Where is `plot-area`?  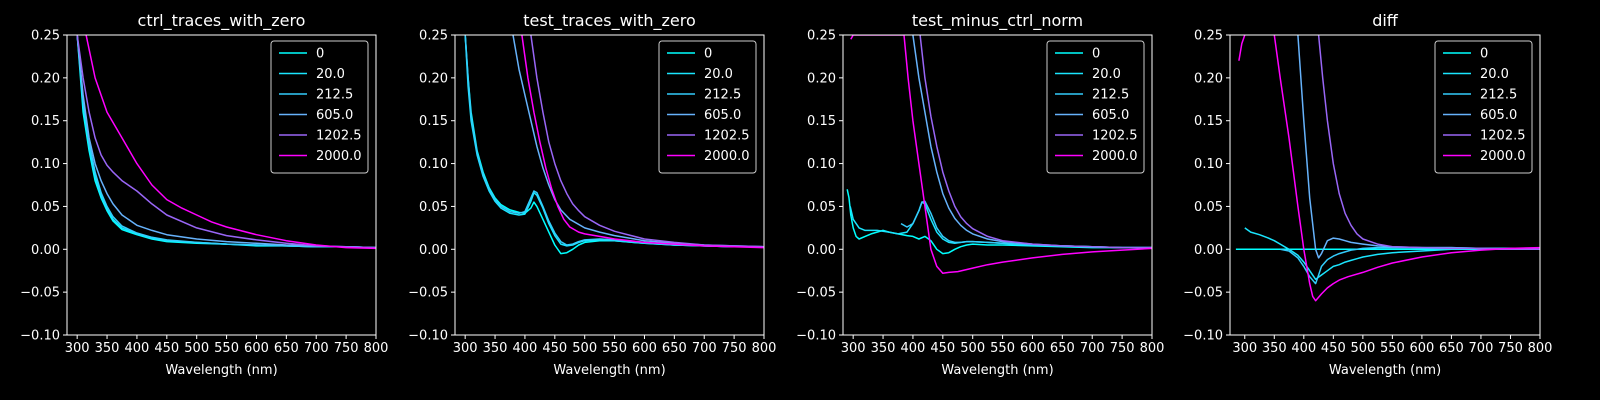
plot-area is located at coordinates (226, 142).